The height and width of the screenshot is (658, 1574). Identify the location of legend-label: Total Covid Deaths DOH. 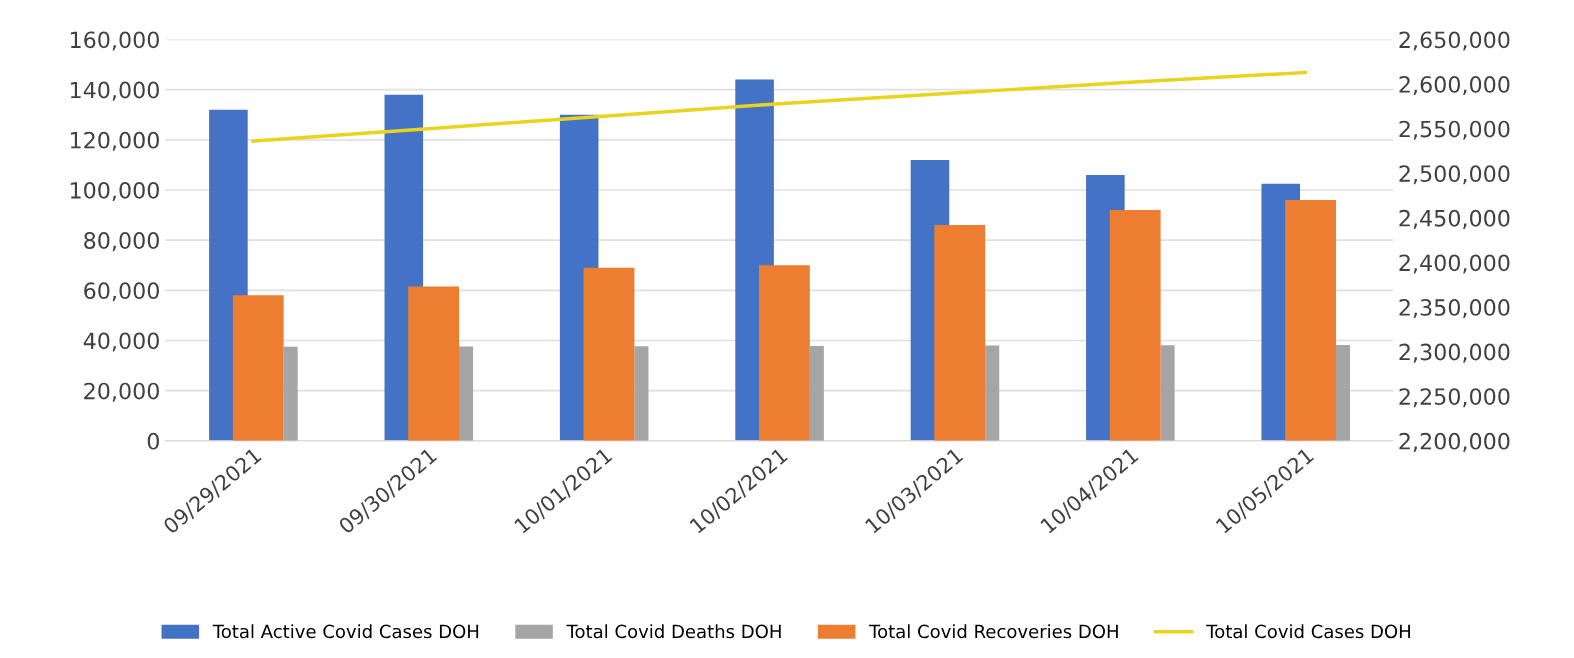
(673, 631).